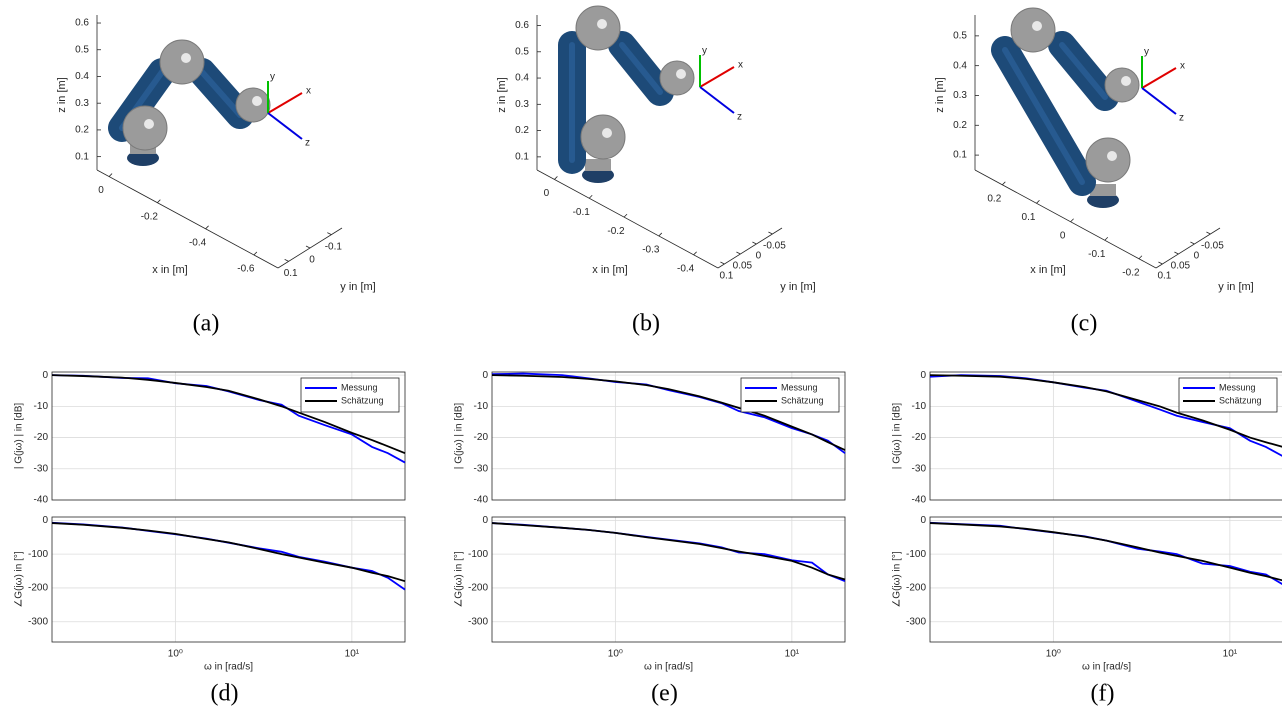  I want to click on frame-x, so click(285, 103).